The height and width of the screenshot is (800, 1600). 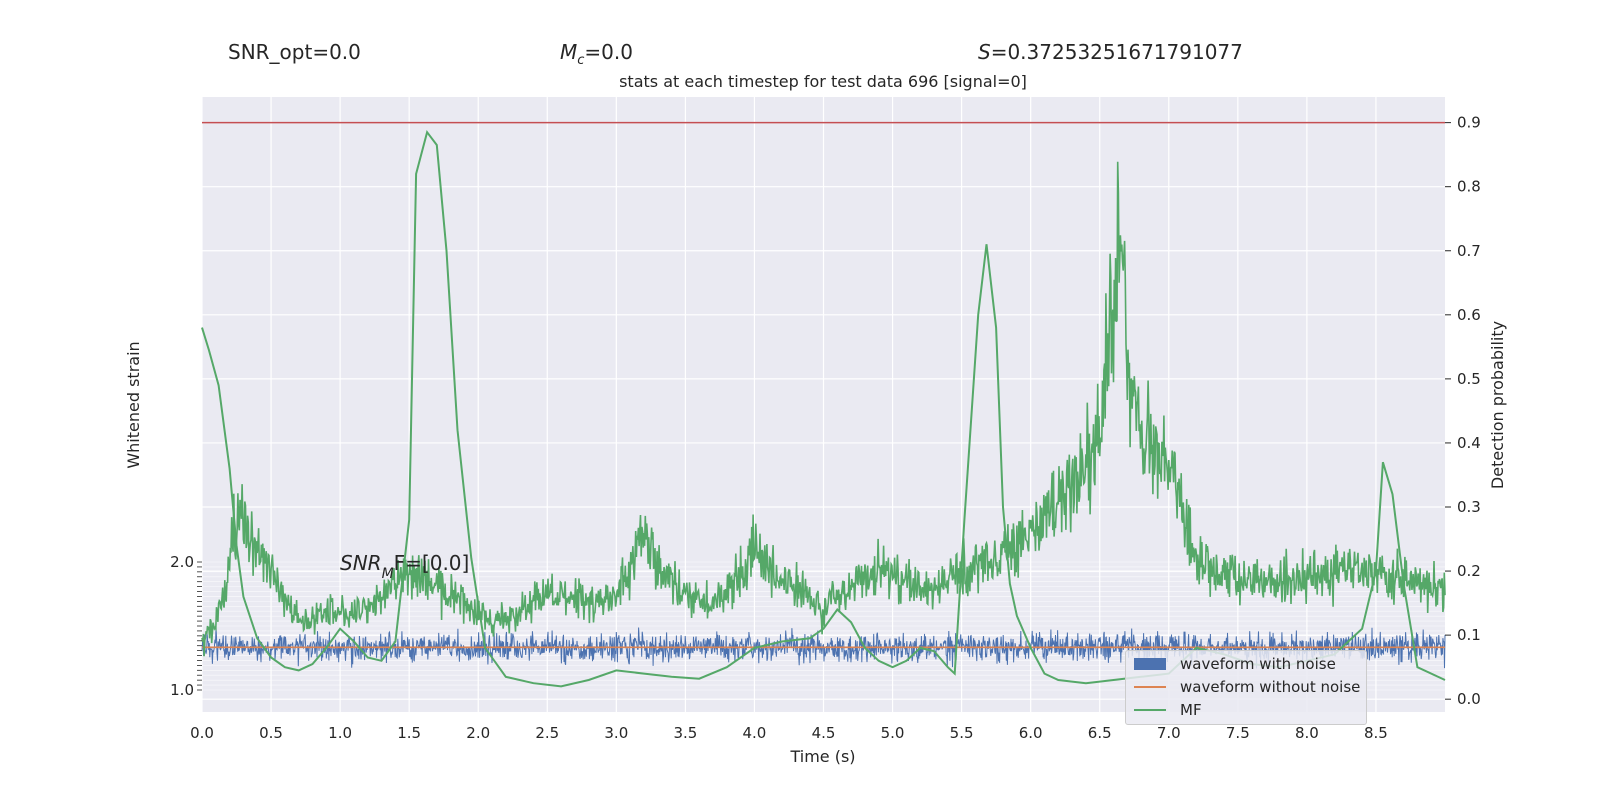 I want to click on right-tick-label: 0.4, so click(x=1469, y=443).